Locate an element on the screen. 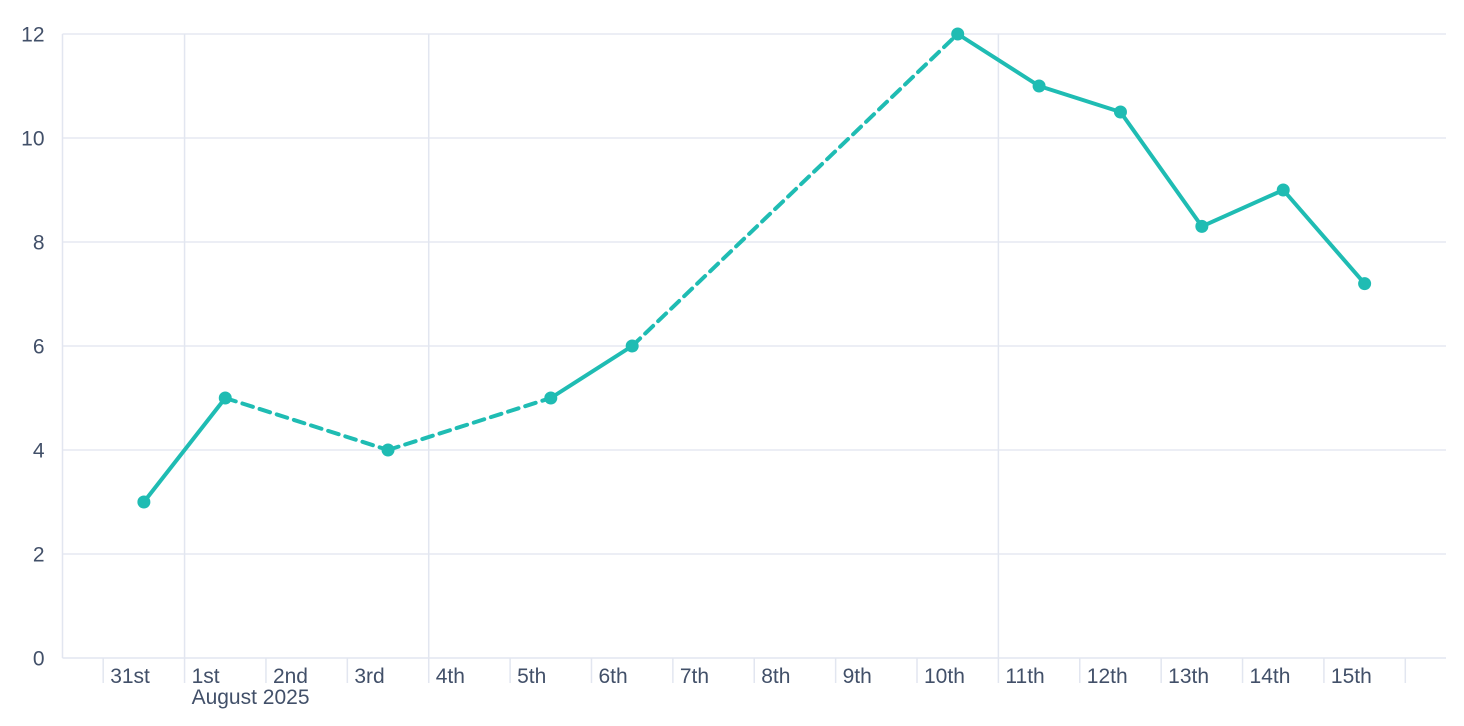  x-tick-label: 4th is located at coordinates (450, 676).